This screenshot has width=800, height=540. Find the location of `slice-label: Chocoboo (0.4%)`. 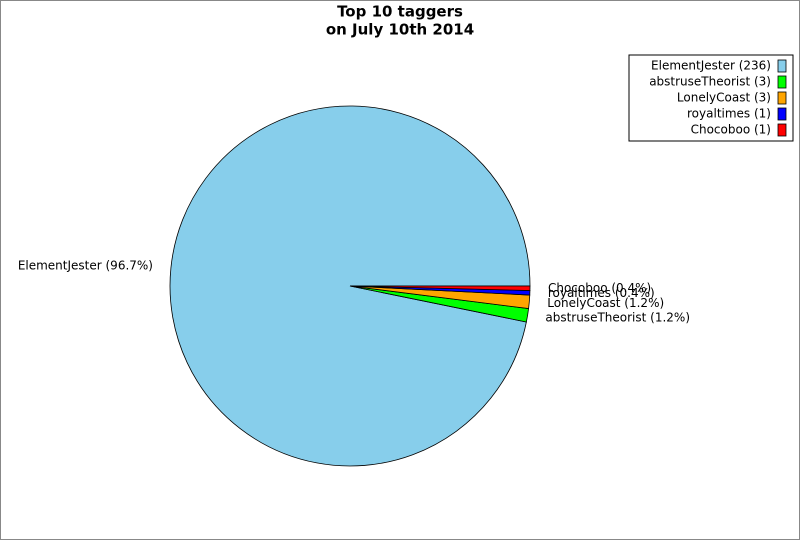

slice-label: Chocoboo (0.4%) is located at coordinates (599, 288).